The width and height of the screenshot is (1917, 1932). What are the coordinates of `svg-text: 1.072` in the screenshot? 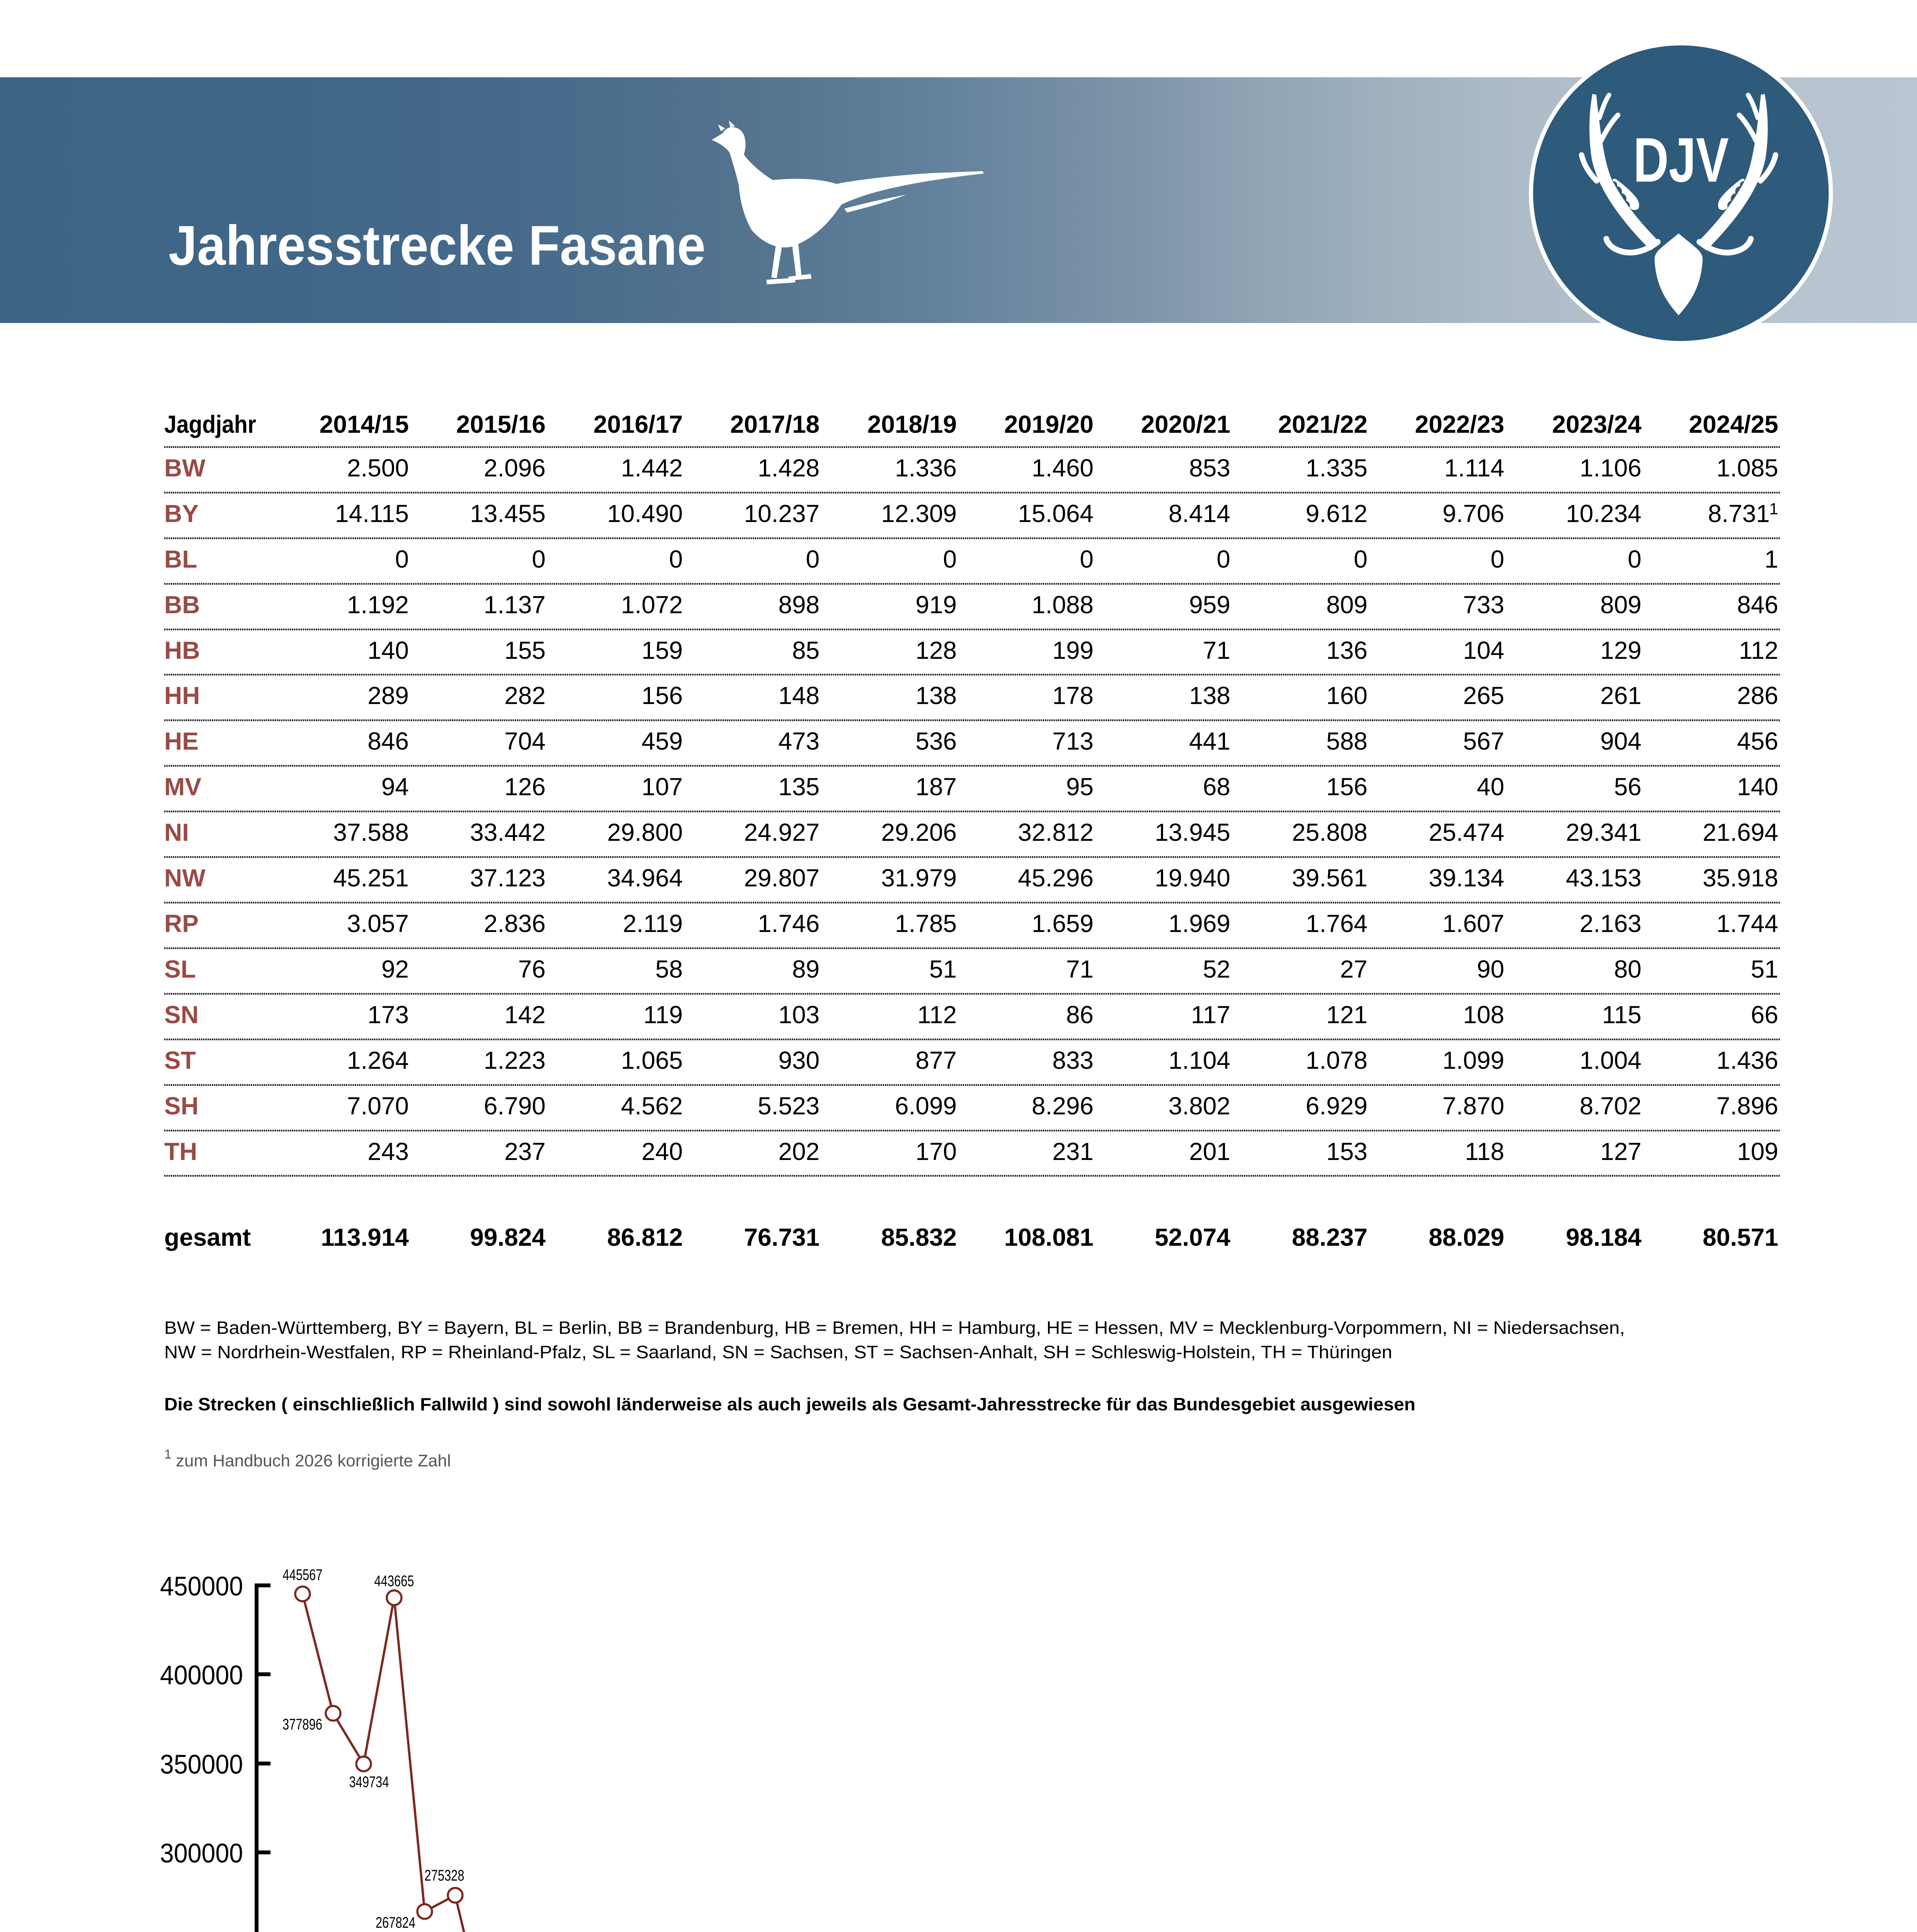 It's located at (652, 605).